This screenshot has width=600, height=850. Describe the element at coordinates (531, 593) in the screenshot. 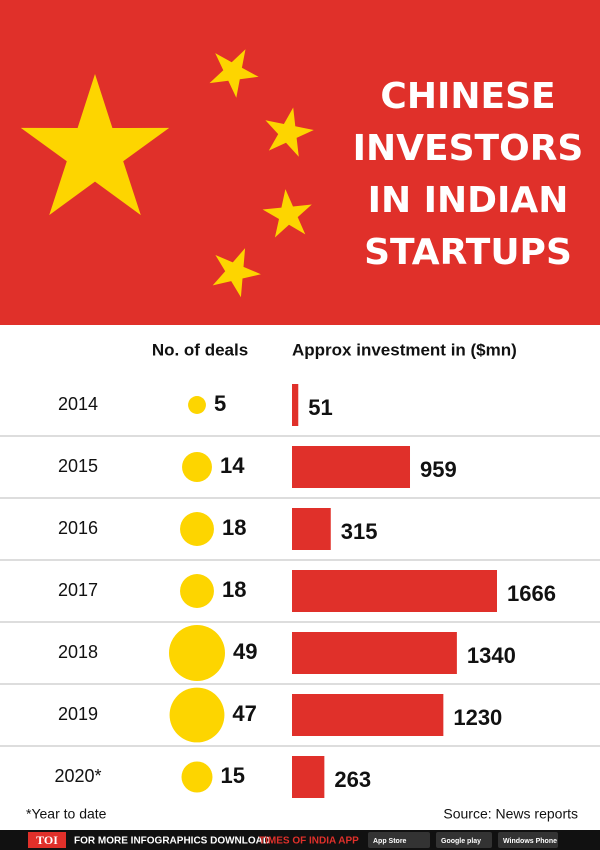

I see `investment-label: 1666` at that location.